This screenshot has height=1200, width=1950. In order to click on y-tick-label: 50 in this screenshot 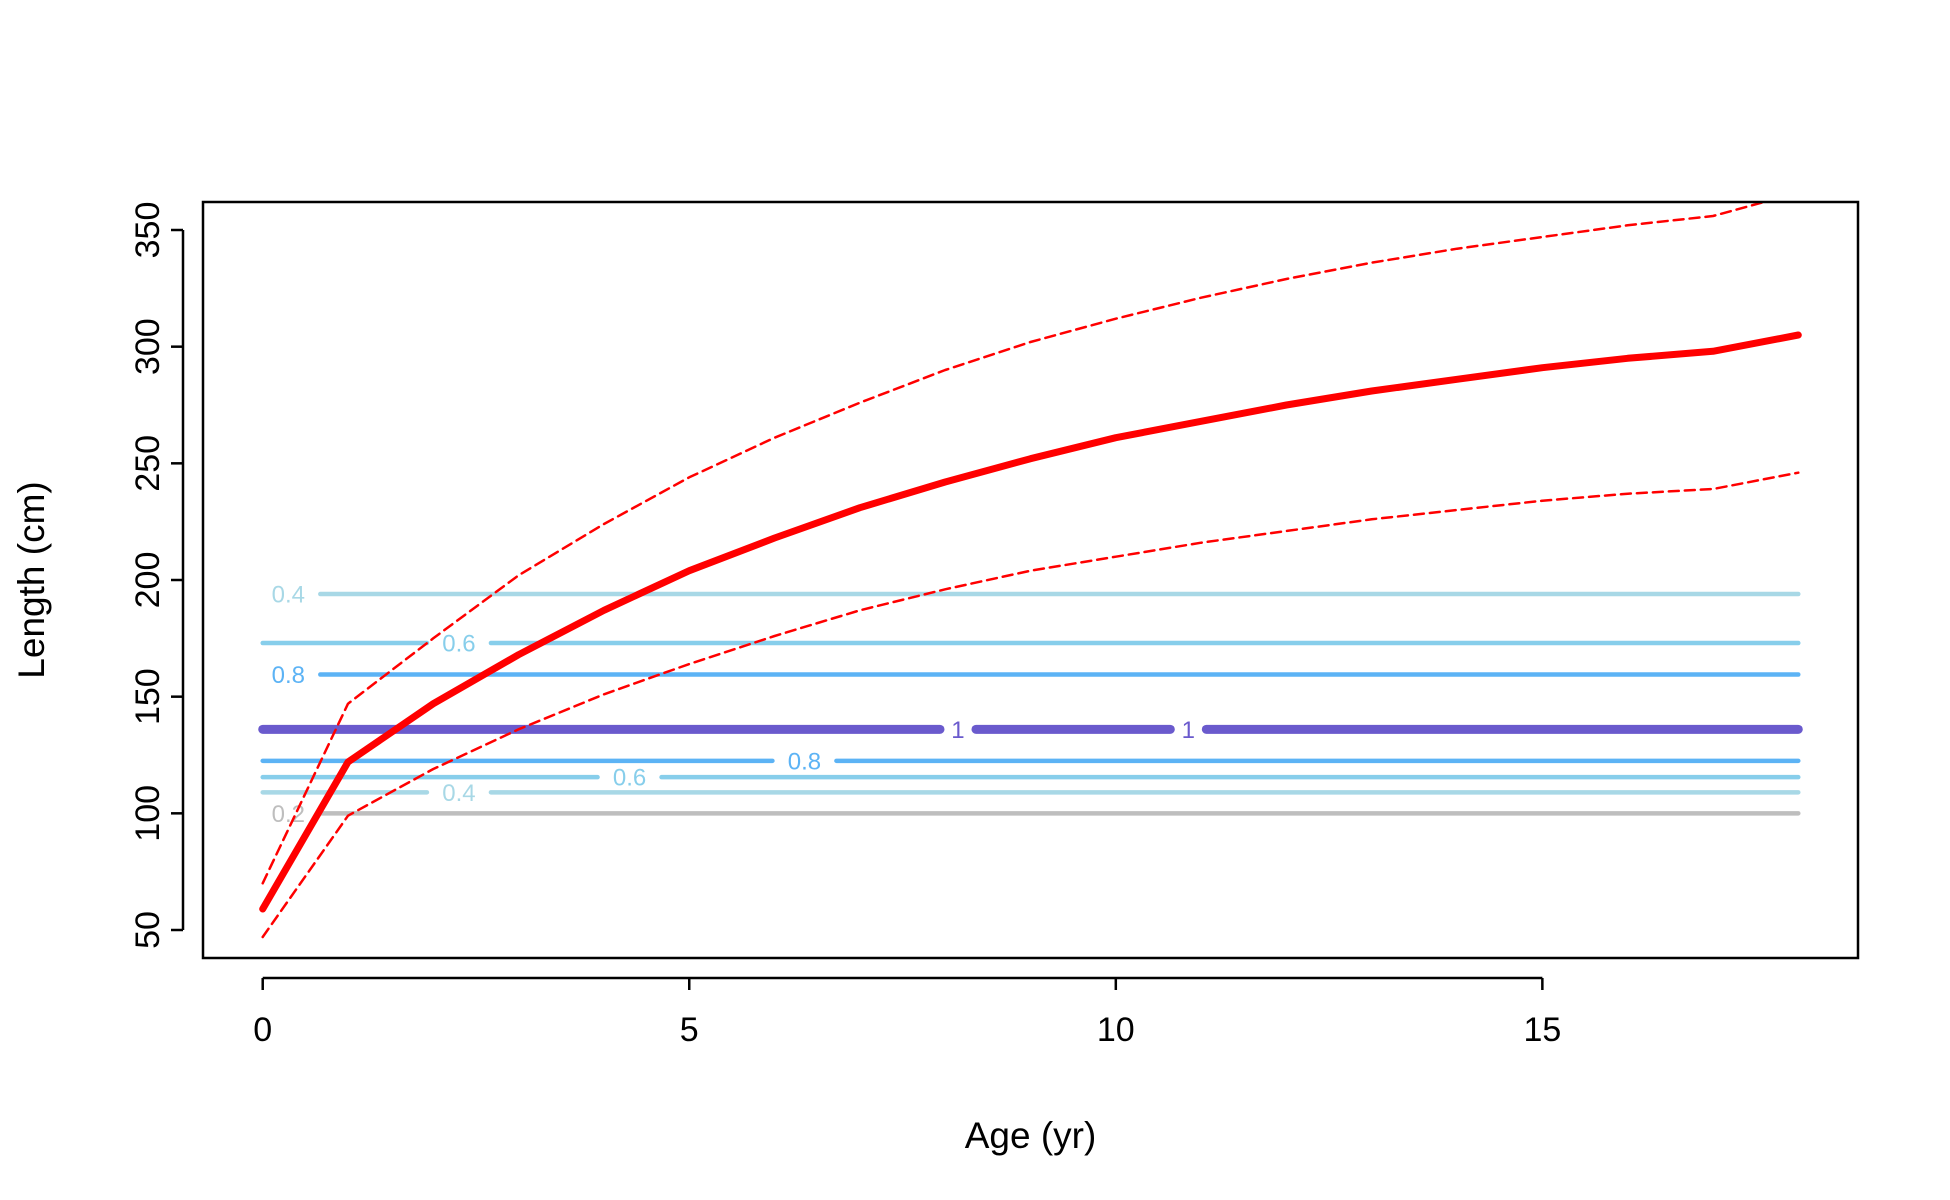, I will do `click(148, 930)`.